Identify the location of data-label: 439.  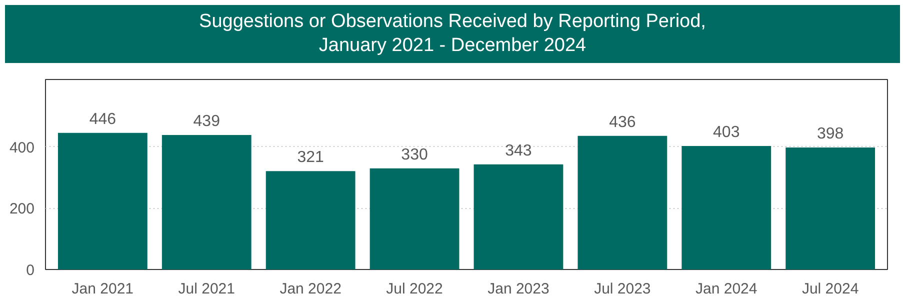
(206, 121).